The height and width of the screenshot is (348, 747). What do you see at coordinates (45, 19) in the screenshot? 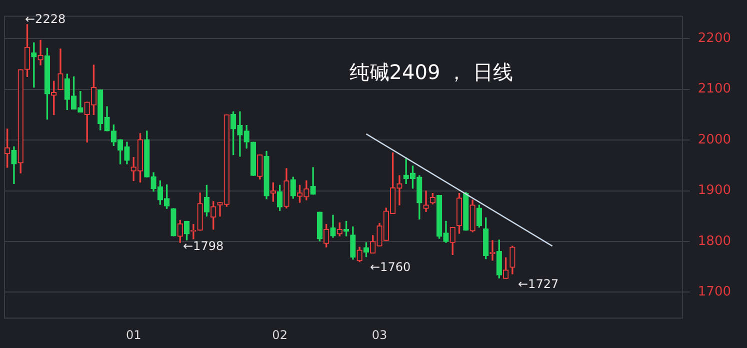
I see `annotation: ←2228` at bounding box center [45, 19].